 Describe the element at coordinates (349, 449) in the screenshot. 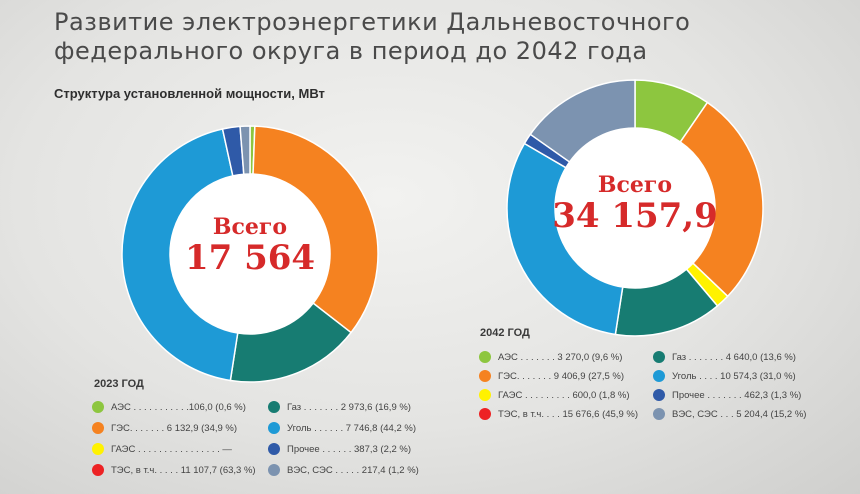

I see `legend-label: Прочее . . . . . . 387,3 (2,2 %)` at that location.